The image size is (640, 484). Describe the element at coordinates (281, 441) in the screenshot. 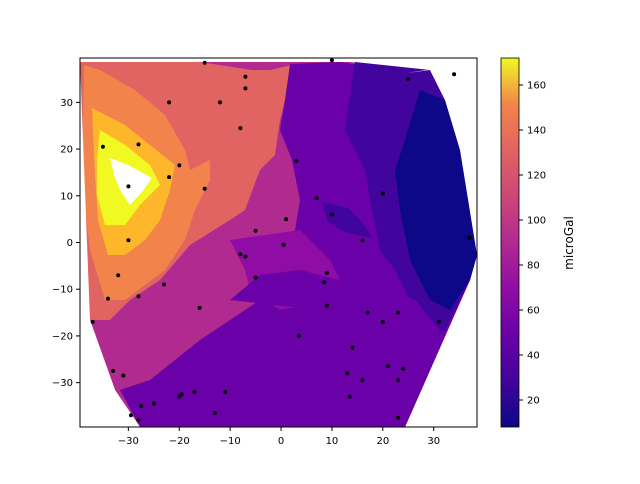

I see `x-tick-label: 0` at that location.